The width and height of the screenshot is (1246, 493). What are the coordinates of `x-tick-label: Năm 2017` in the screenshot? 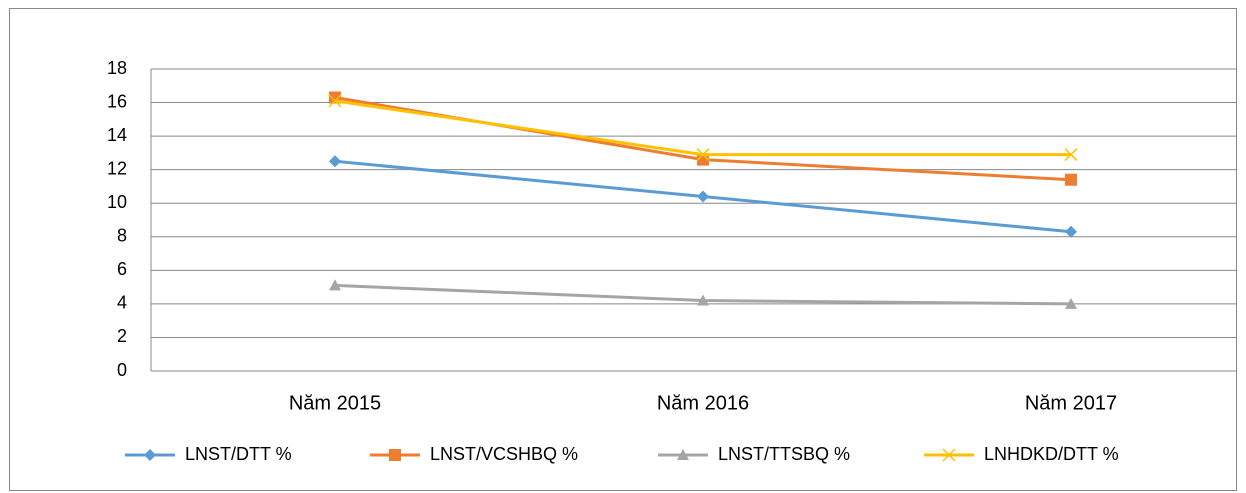 It's located at (1071, 403).